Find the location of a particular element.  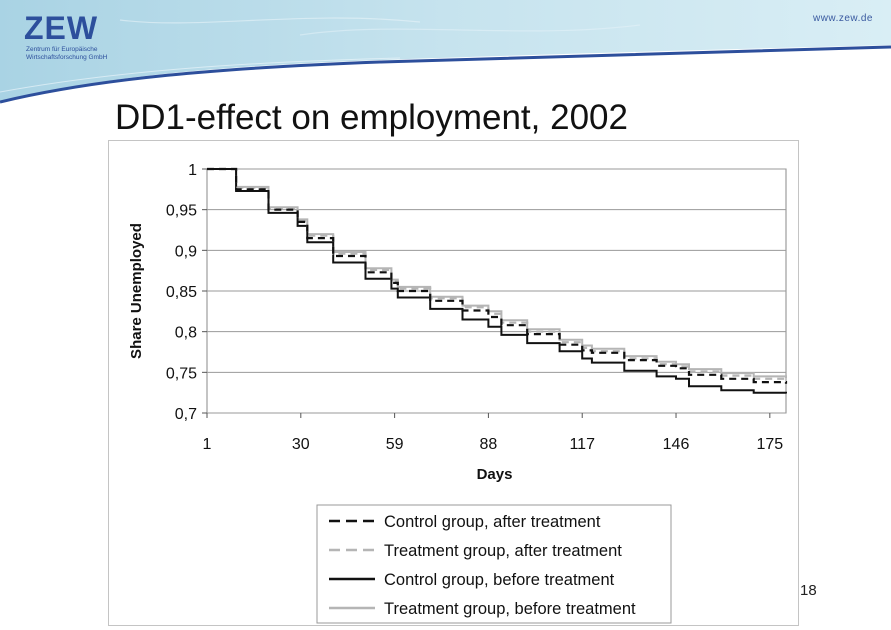

x-tick-label: 59 is located at coordinates (395, 444).